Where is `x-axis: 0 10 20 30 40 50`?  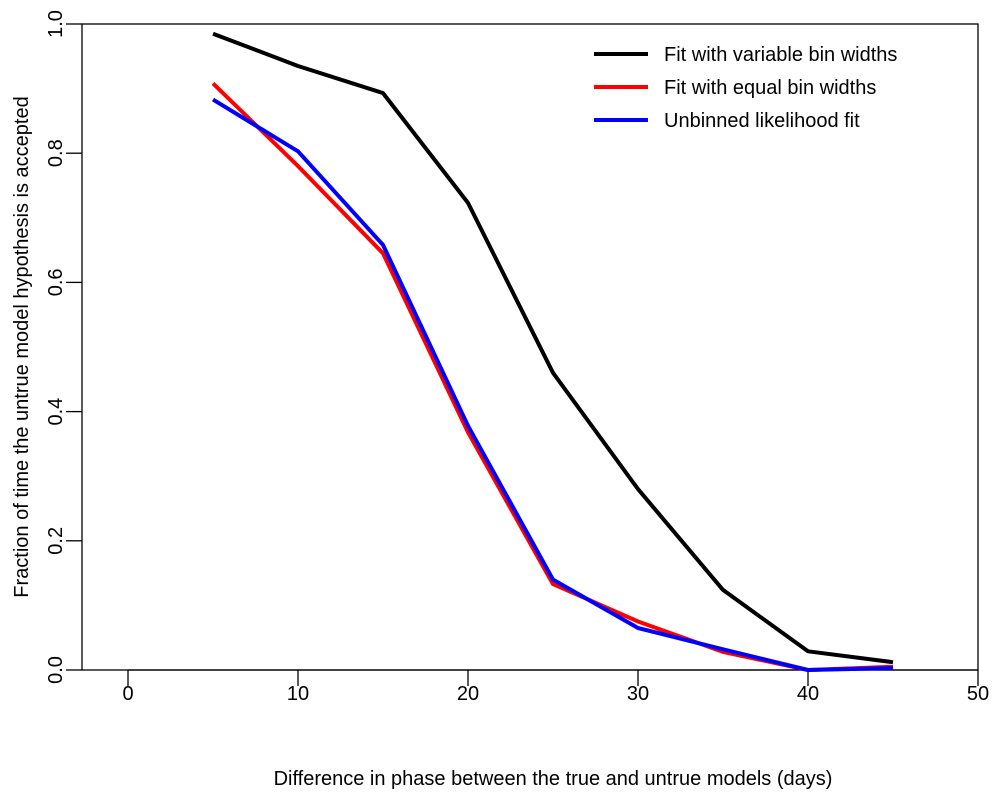
x-axis: 0 10 20 30 40 50 is located at coordinates (555, 687).